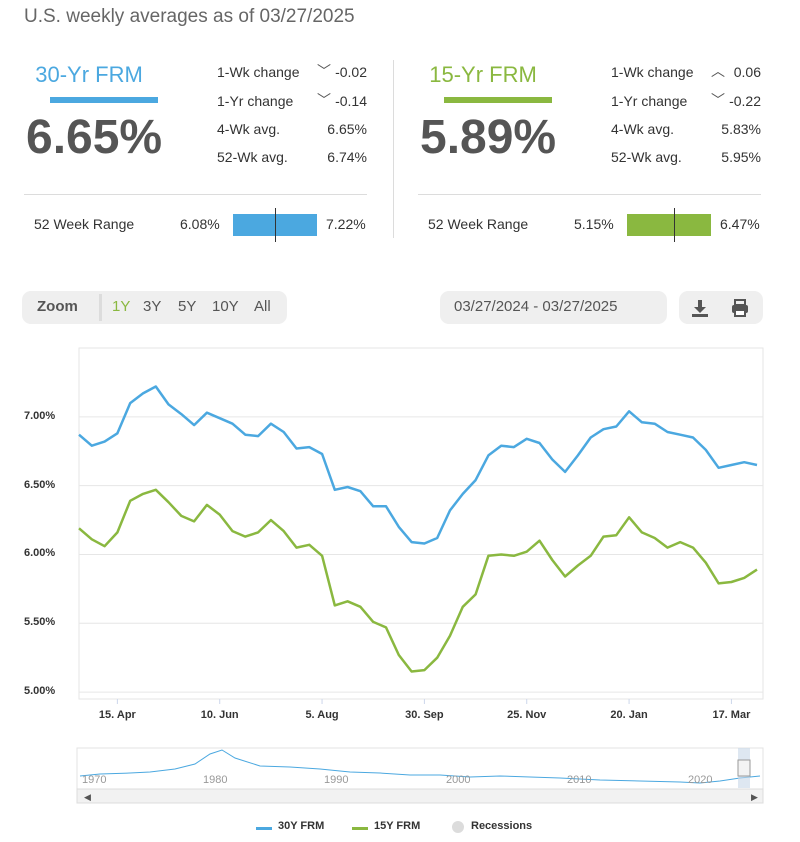 The image size is (800, 842). I want to click on x-tick-label: 25. Nov, so click(527, 715).